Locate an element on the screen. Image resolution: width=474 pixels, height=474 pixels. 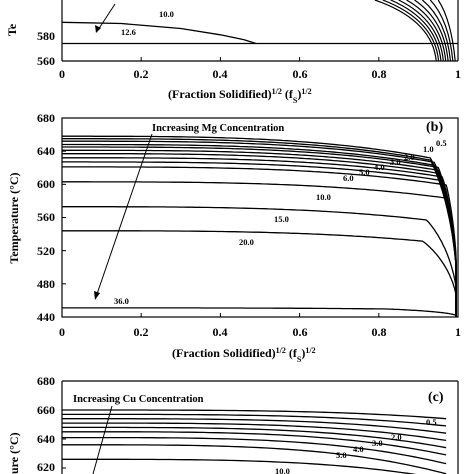
panel-c-contours: 0.5 2.0 3.0 4.0 5.0 10.0 is located at coordinates (254, 441).